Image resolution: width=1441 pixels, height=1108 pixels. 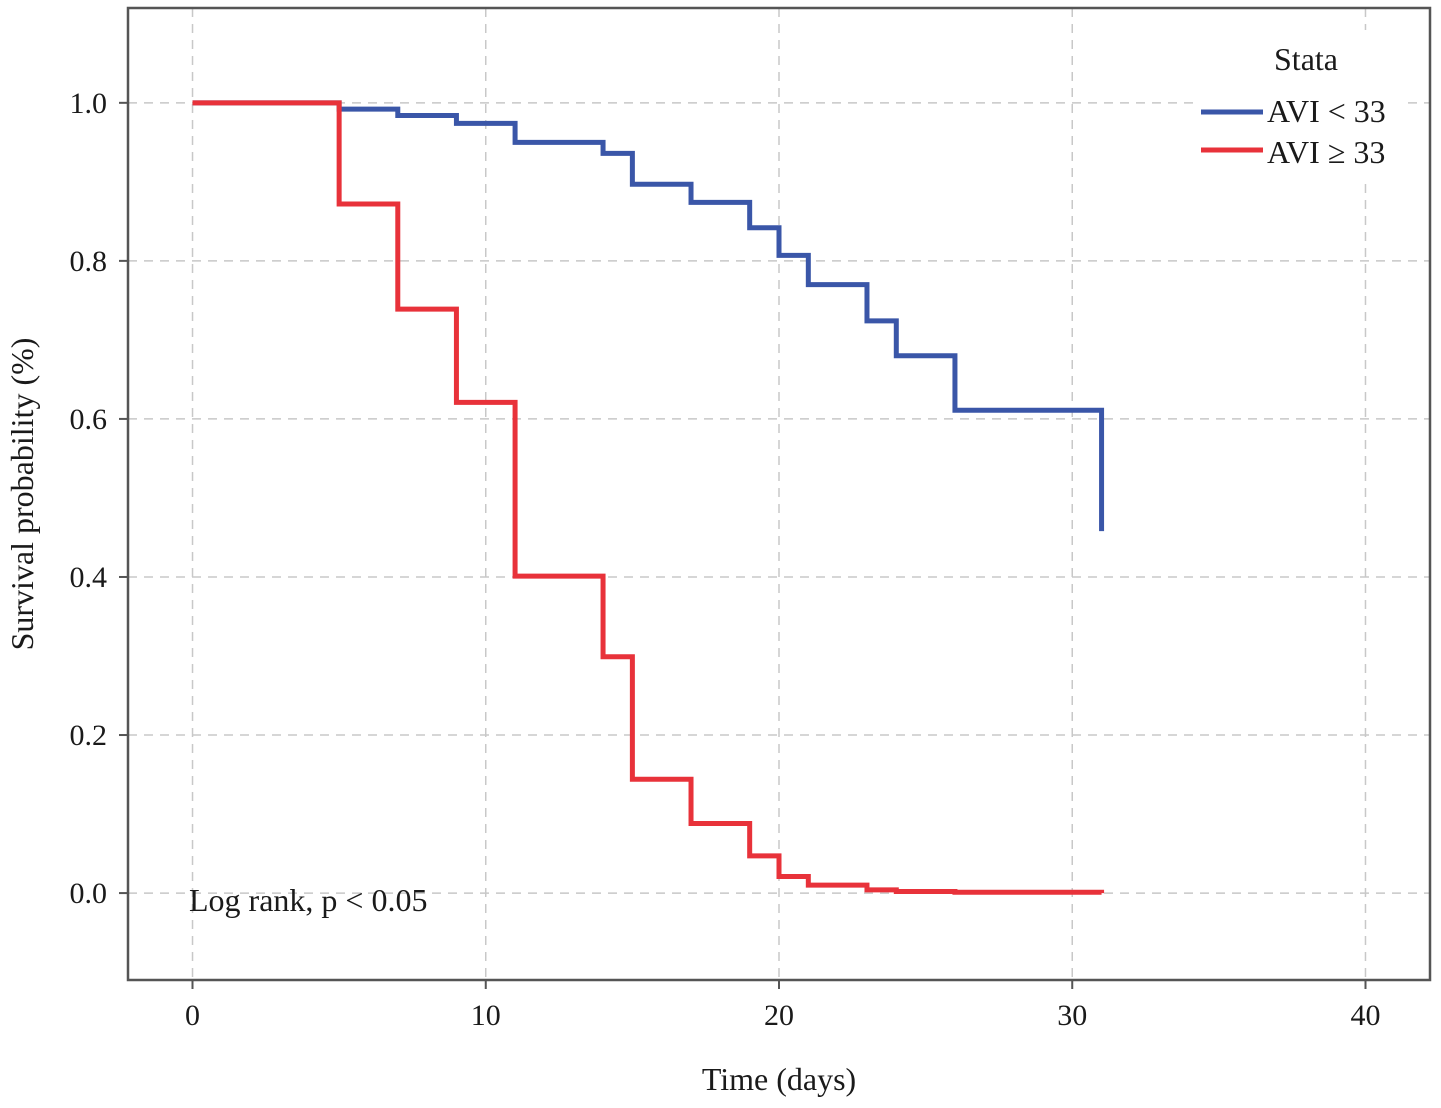 What do you see at coordinates (22, 494) in the screenshot?
I see `y-axis-title: Survival probability (%)` at bounding box center [22, 494].